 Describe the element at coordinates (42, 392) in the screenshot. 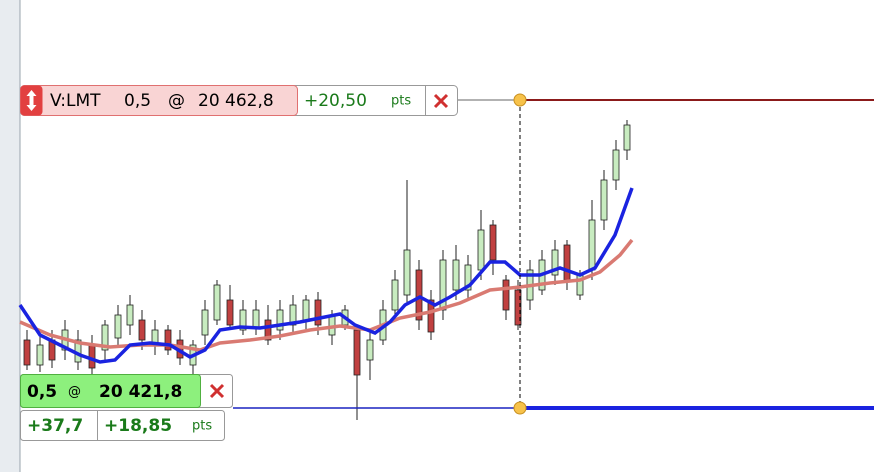

I see `position-quantity: 0,5` at that location.